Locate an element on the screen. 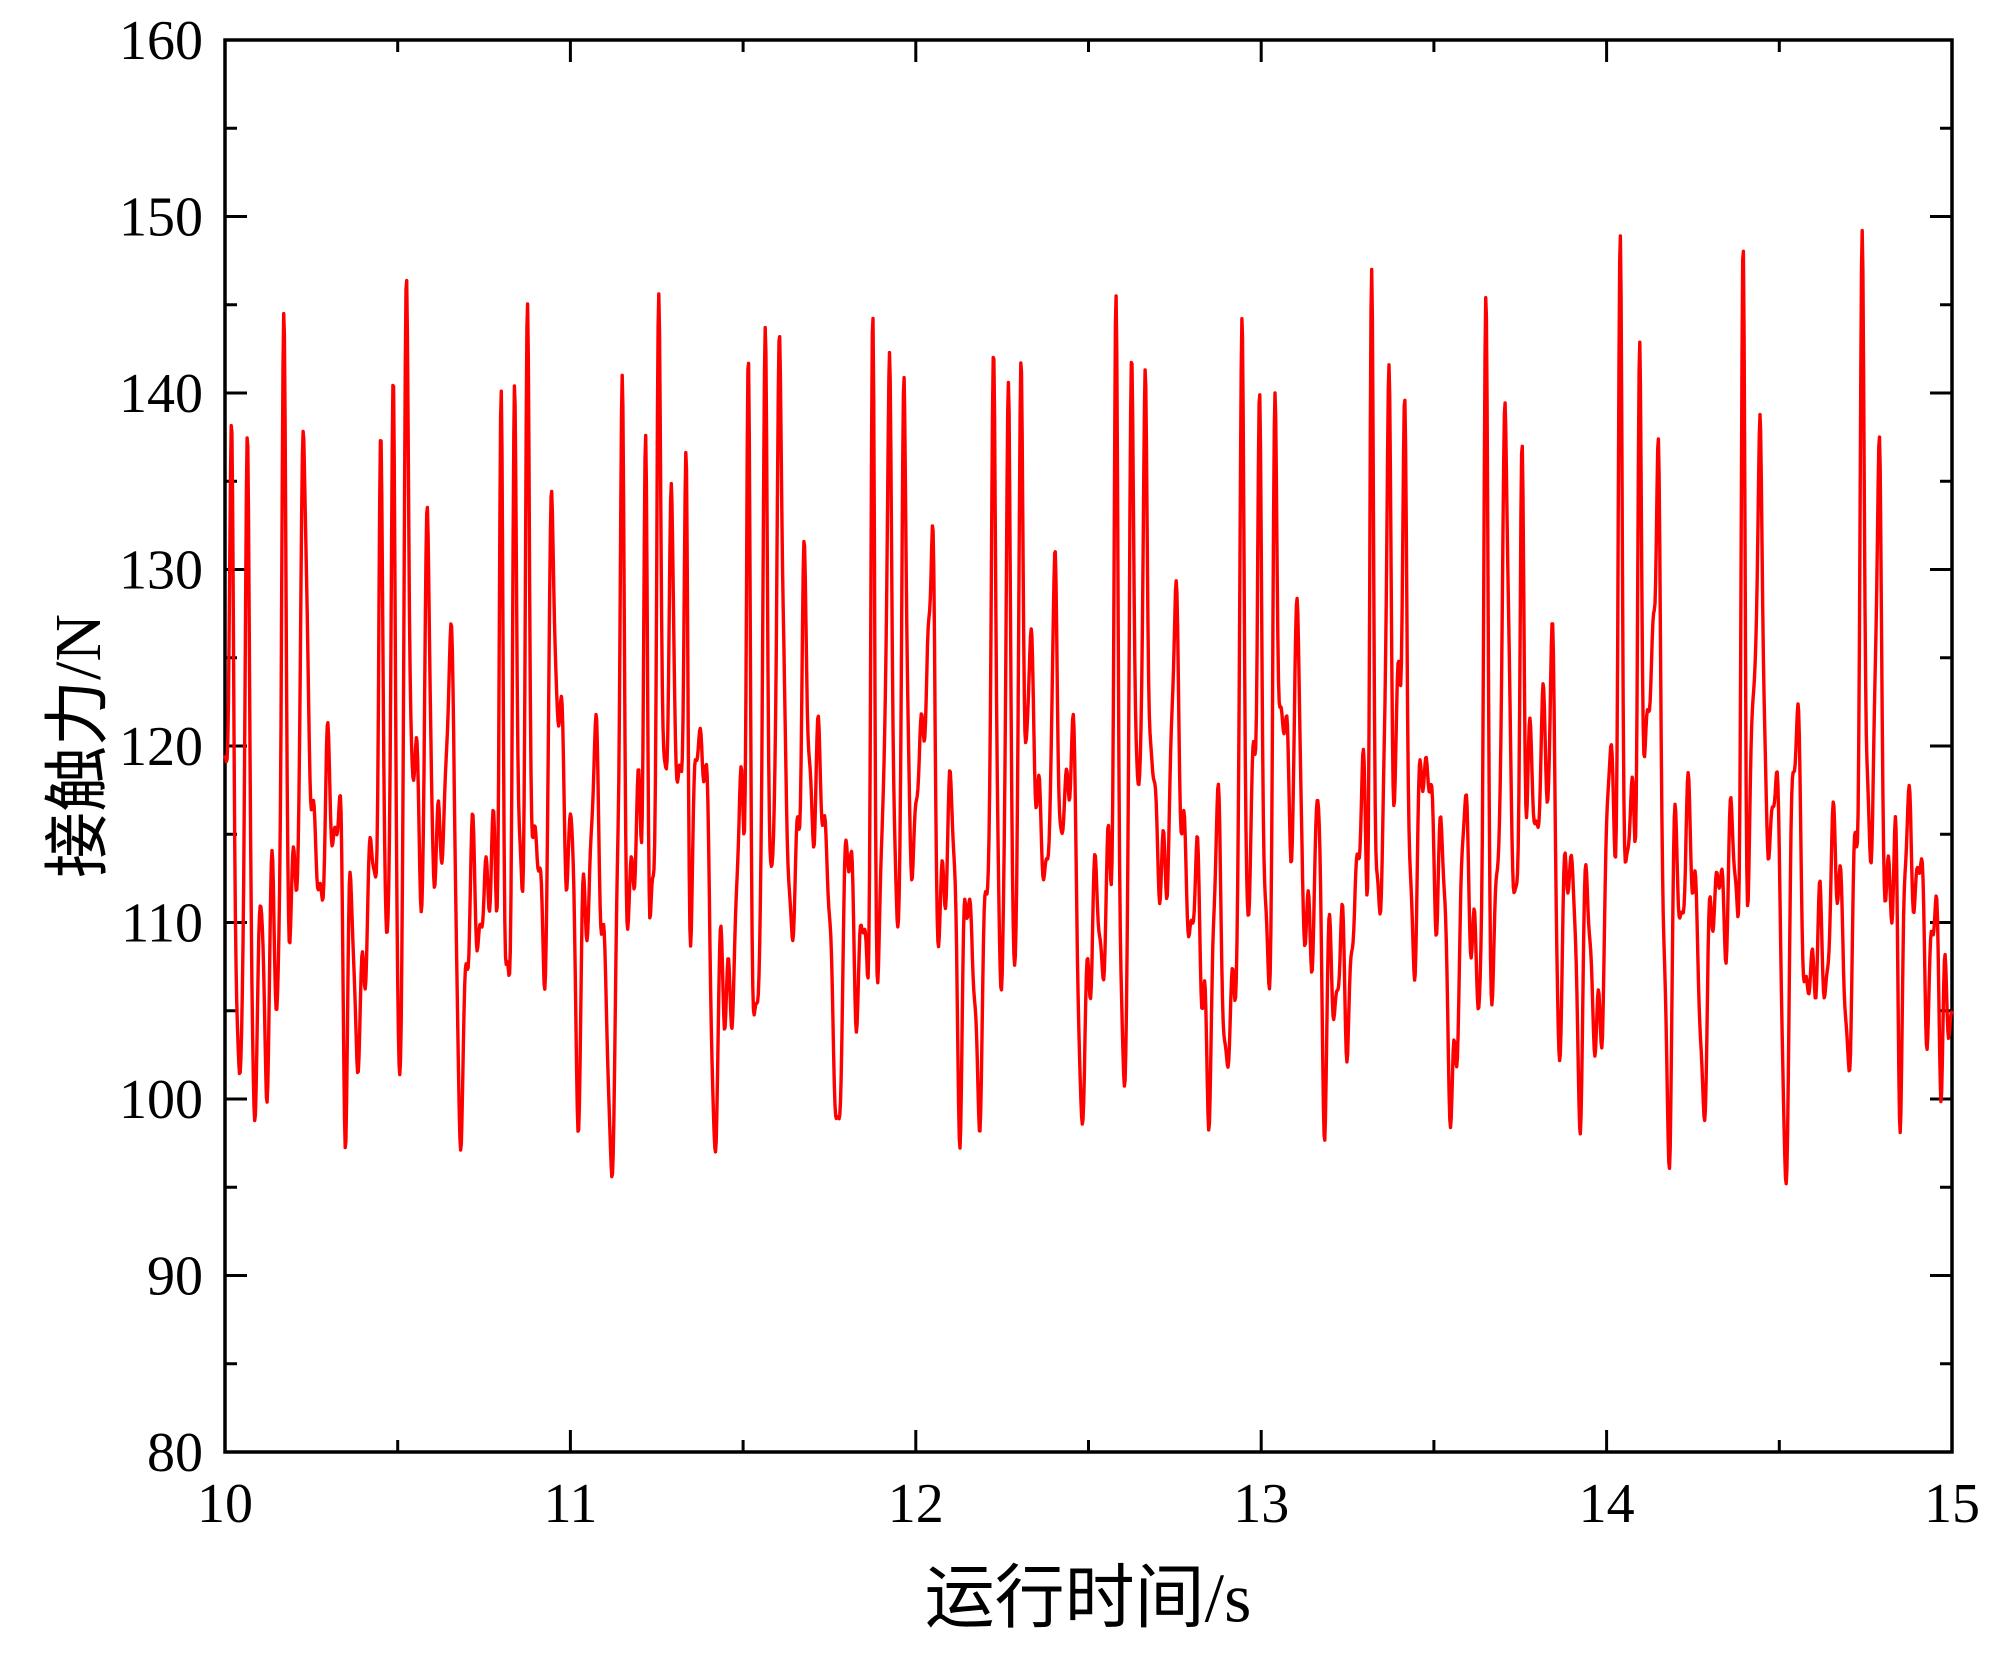  y-tick-label: 80 is located at coordinates (175, 1453).